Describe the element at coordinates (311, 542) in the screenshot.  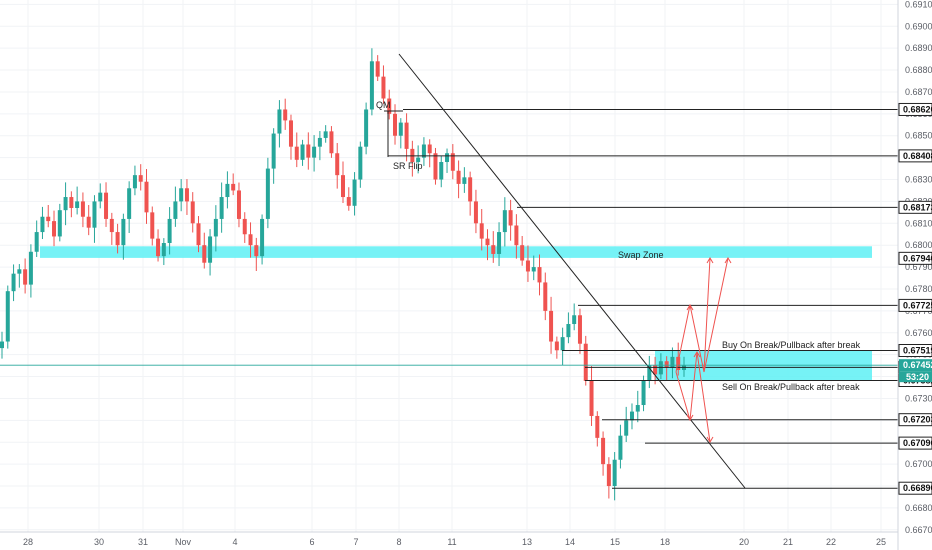
I see `time-tick-label: 6` at that location.